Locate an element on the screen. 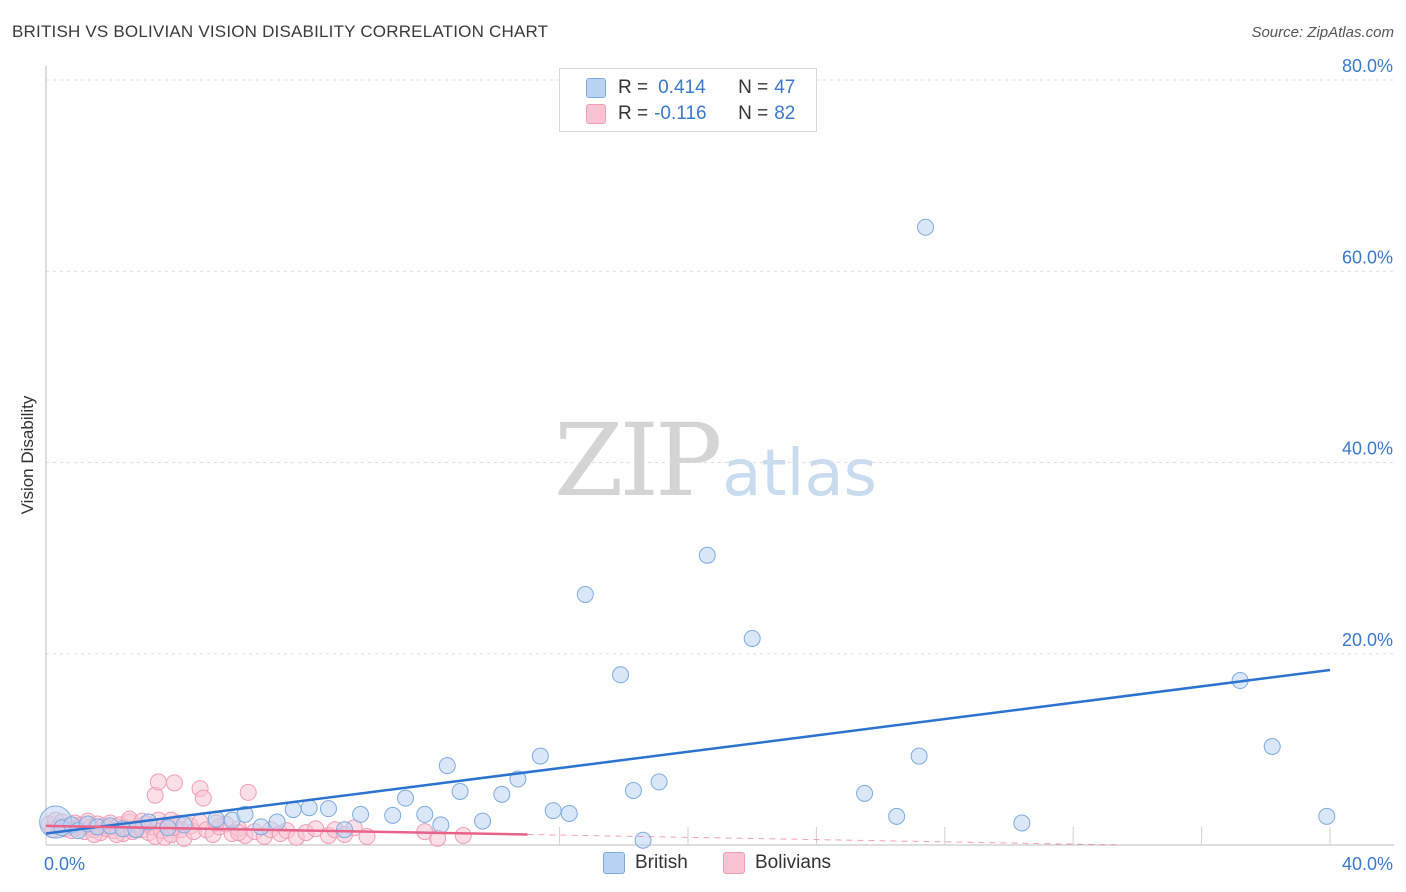 The height and width of the screenshot is (892, 1406). y-tick-label: 60.0% is located at coordinates (1367, 257).